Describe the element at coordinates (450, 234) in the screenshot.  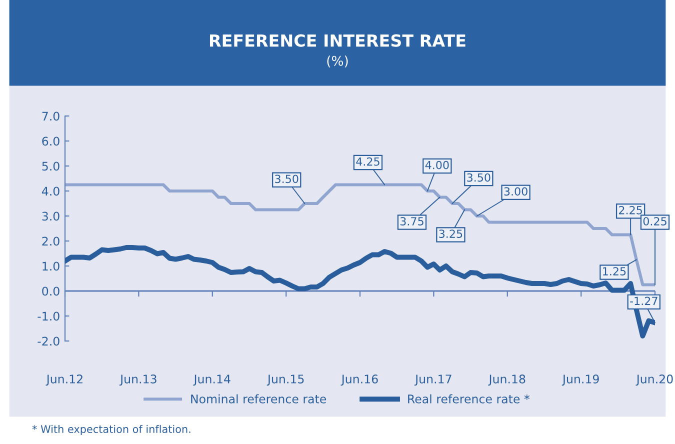
I see `annotation: 3.25` at that location.